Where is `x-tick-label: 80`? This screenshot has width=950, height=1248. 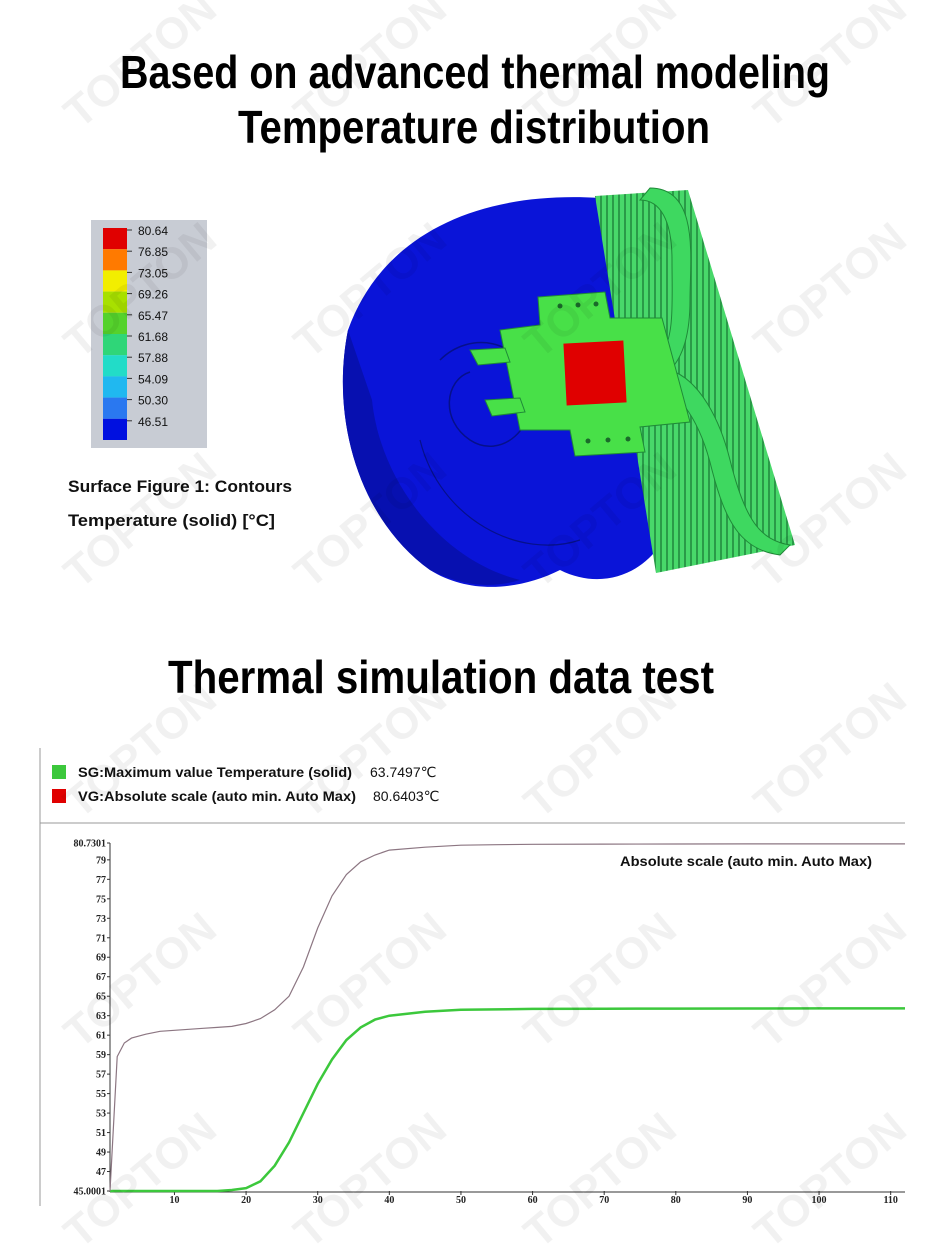 x-tick-label: 80 is located at coordinates (676, 1200).